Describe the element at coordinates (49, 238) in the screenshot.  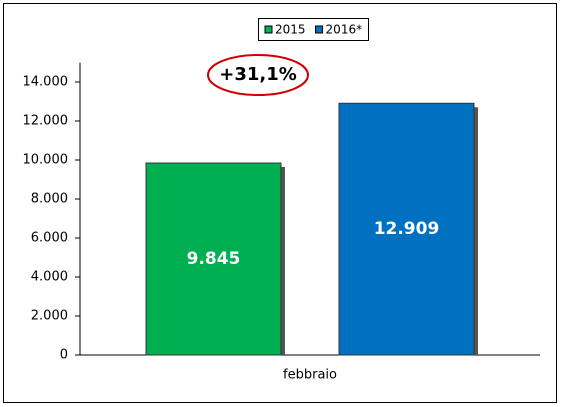
I see `y-tick-label: 6.000` at that location.